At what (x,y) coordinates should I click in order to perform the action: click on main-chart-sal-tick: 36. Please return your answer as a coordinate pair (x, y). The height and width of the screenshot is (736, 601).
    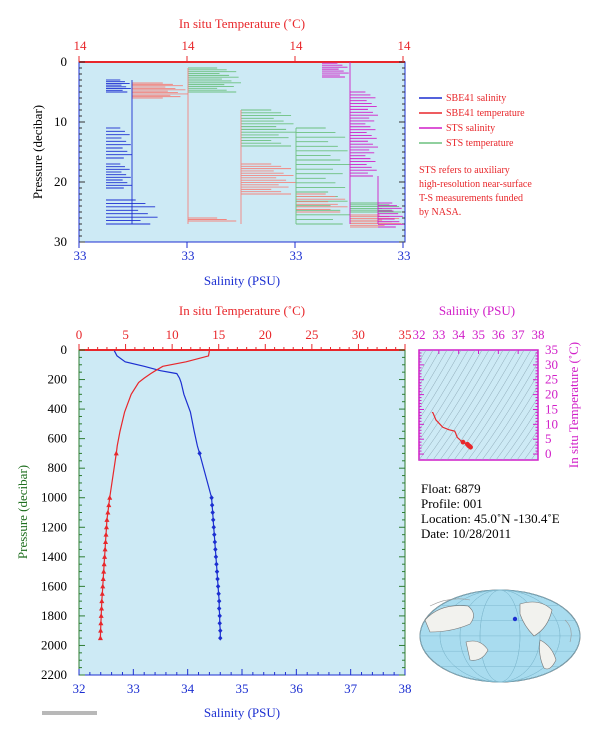
    Looking at the image, I should click on (297, 688).